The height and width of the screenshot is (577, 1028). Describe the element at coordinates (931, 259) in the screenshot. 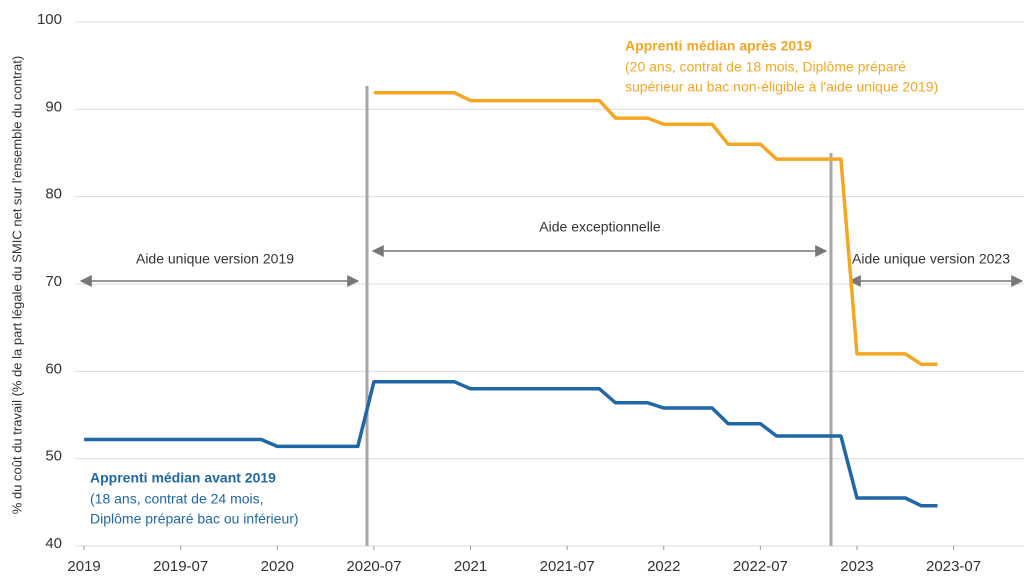

I see `period-label: Aide unique version 2023` at that location.